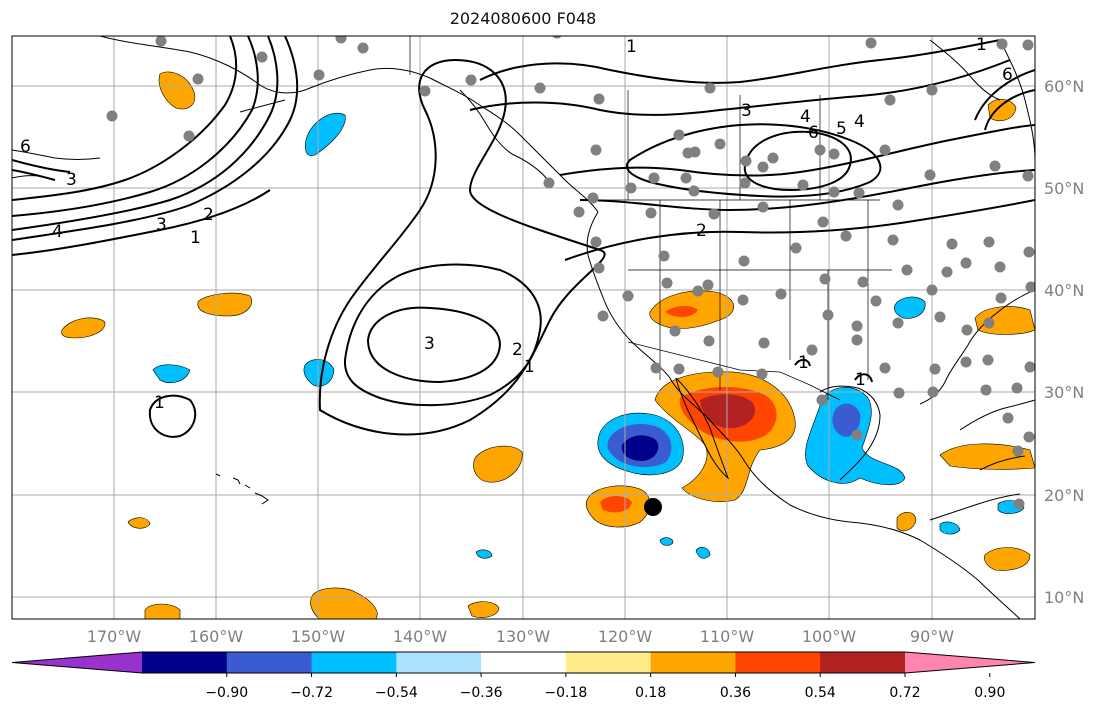  I want to click on colorbar-tick-label: 0.36, so click(735, 693).